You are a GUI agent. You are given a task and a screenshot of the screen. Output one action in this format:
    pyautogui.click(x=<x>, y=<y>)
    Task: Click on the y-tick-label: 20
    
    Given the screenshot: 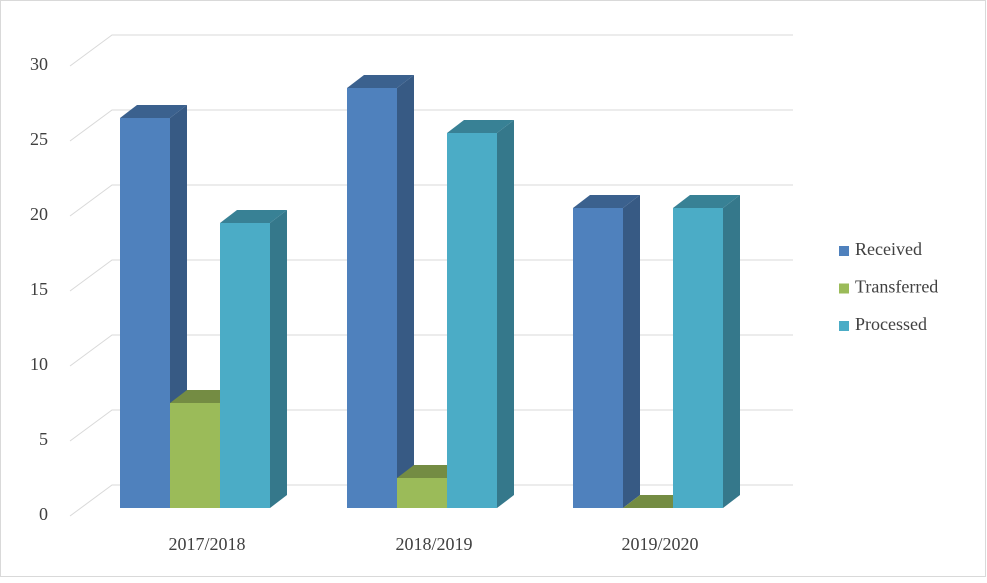 What is the action you would take?
    pyautogui.click(x=39, y=214)
    